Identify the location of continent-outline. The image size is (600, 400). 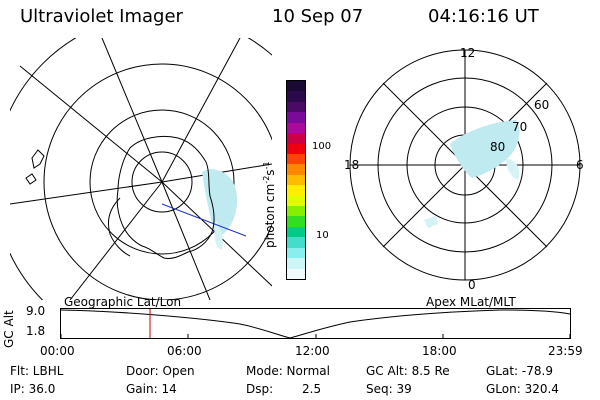
(165, 197).